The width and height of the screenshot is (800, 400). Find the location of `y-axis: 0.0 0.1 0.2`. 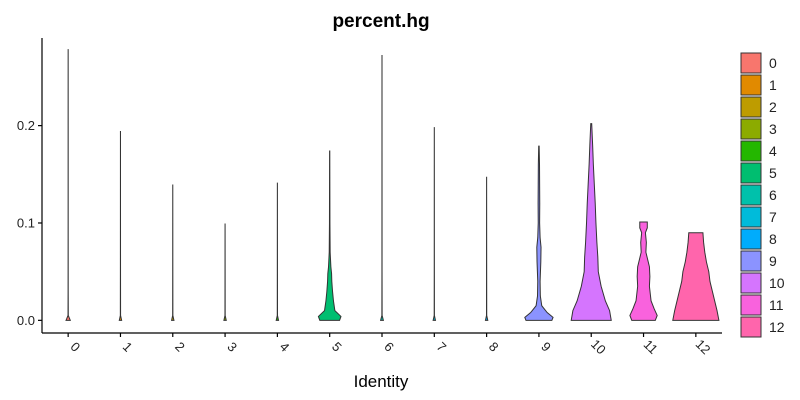

y-axis: 0.0 0.1 0.2 is located at coordinates (30, 185).